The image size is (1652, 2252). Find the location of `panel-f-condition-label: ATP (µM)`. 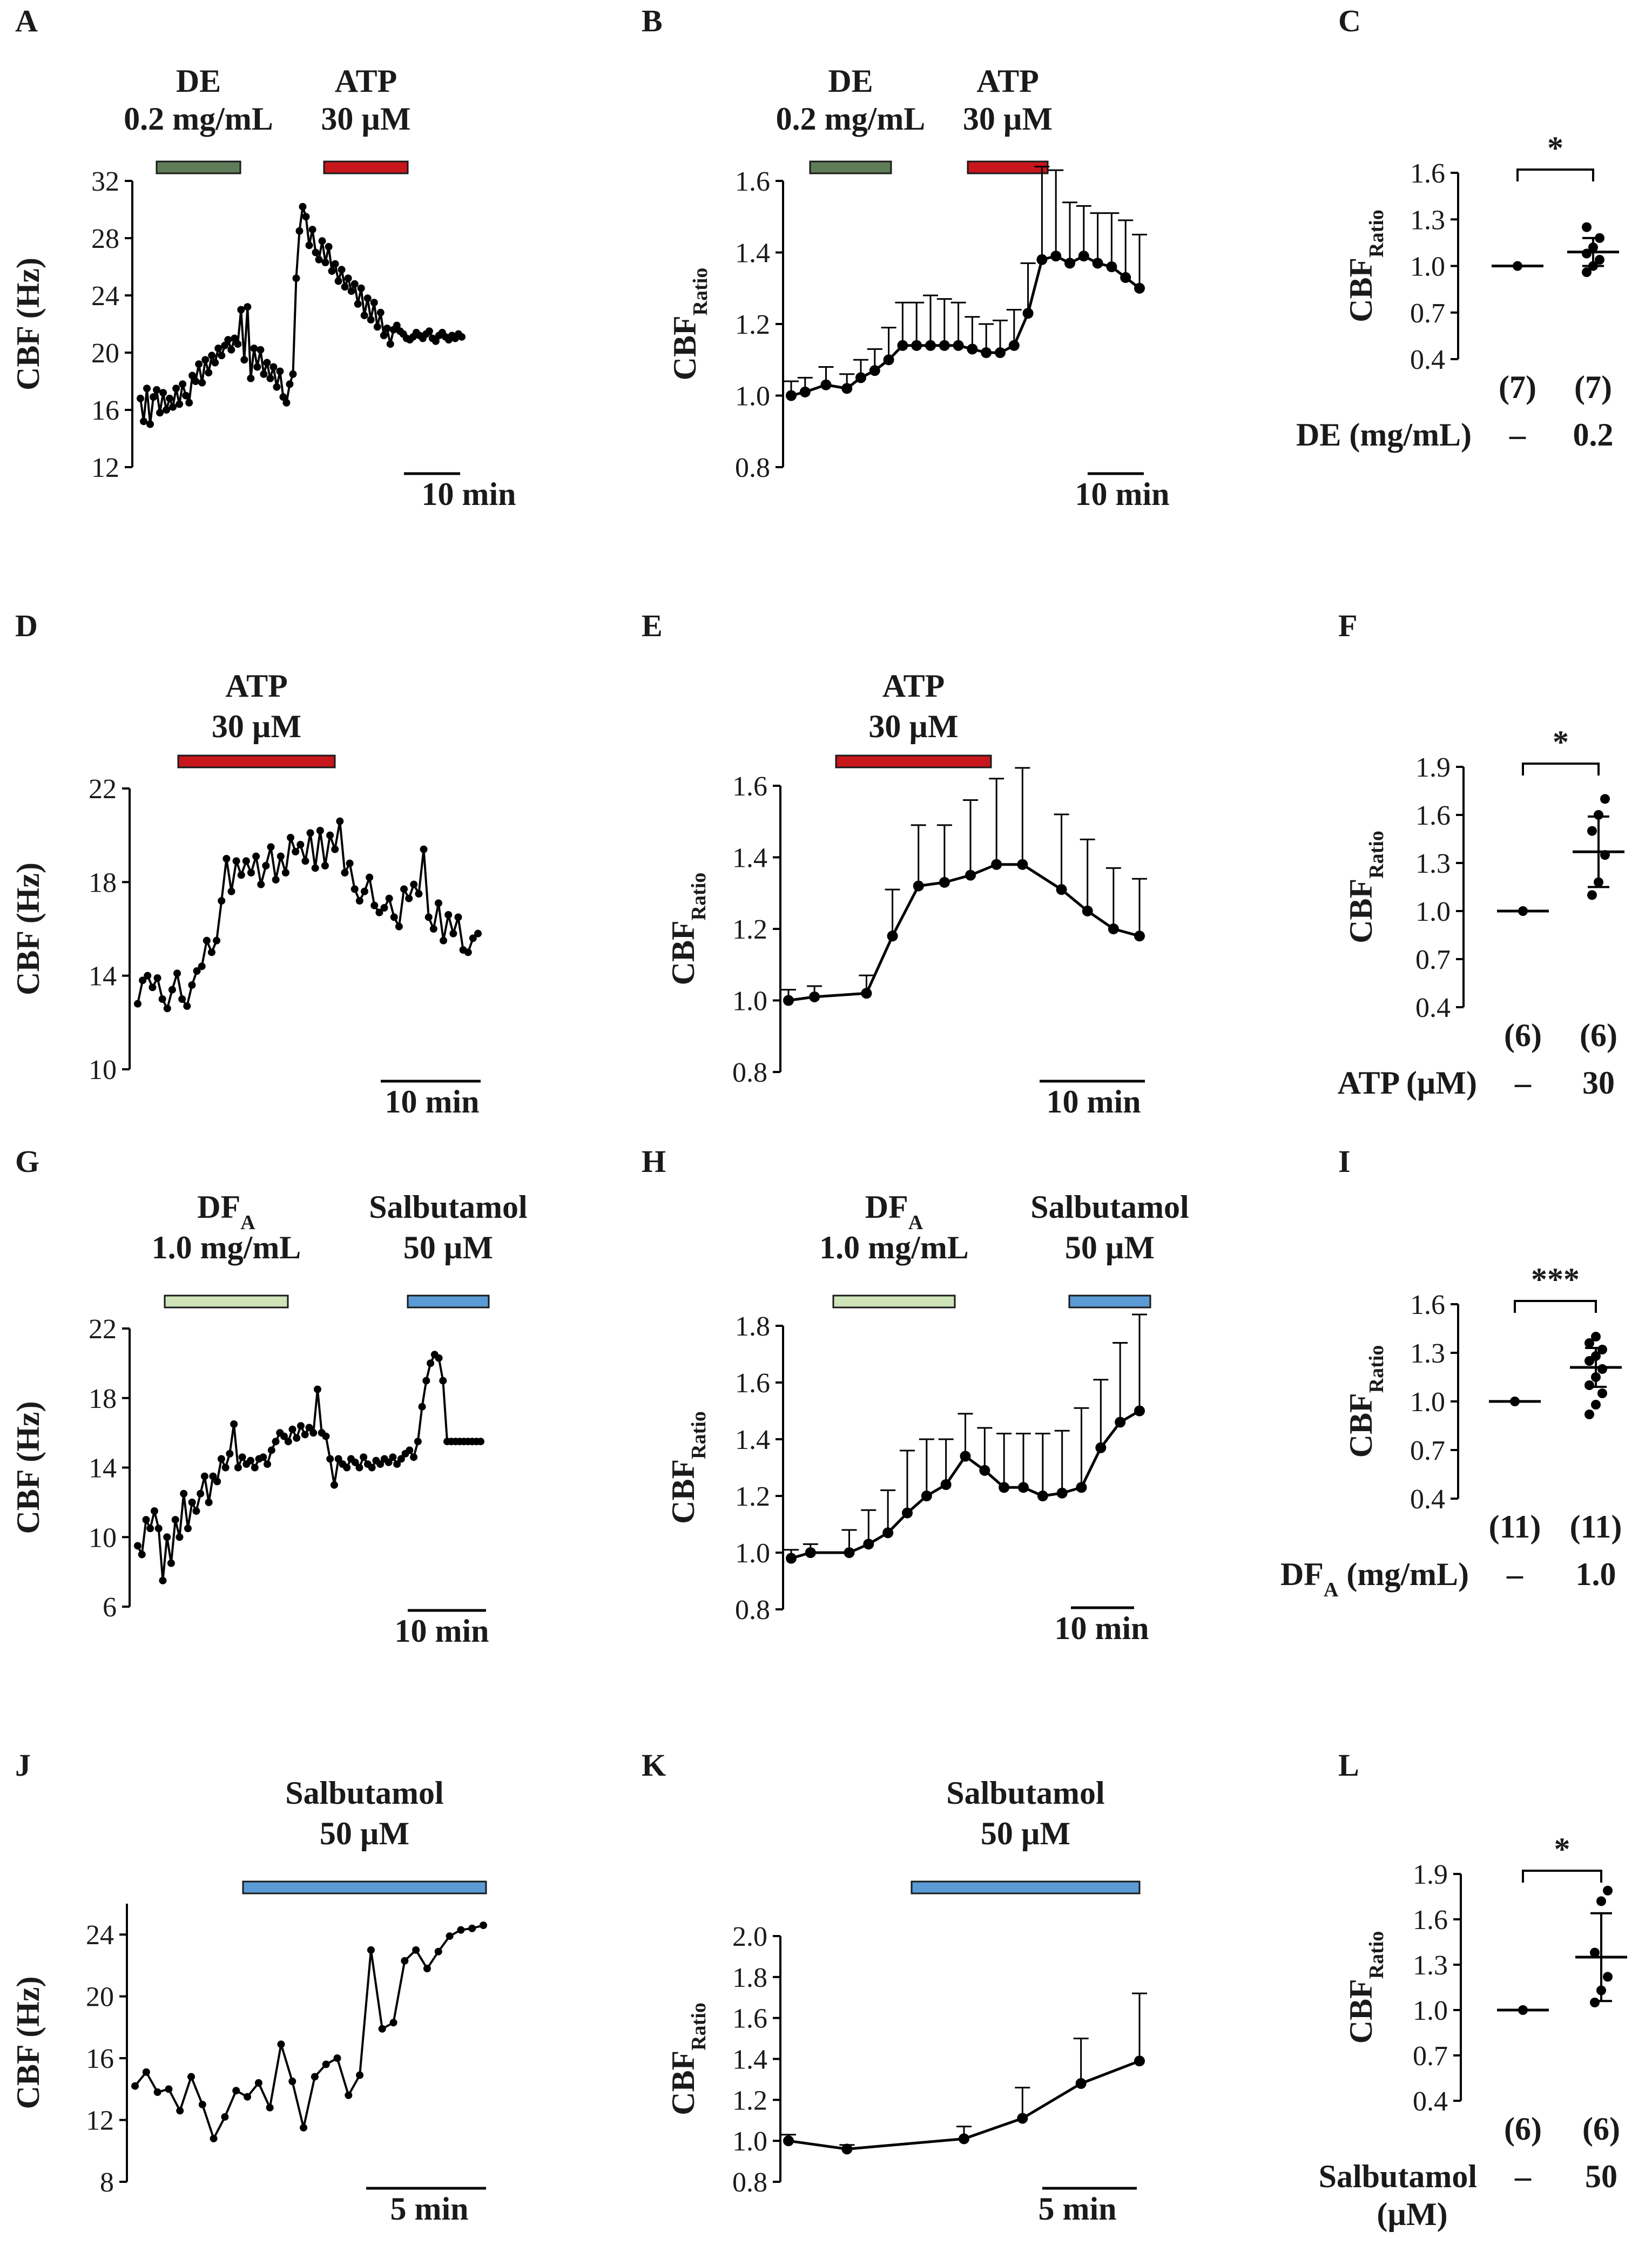

panel-f-condition-label: ATP (µM) is located at coordinates (1407, 1083).